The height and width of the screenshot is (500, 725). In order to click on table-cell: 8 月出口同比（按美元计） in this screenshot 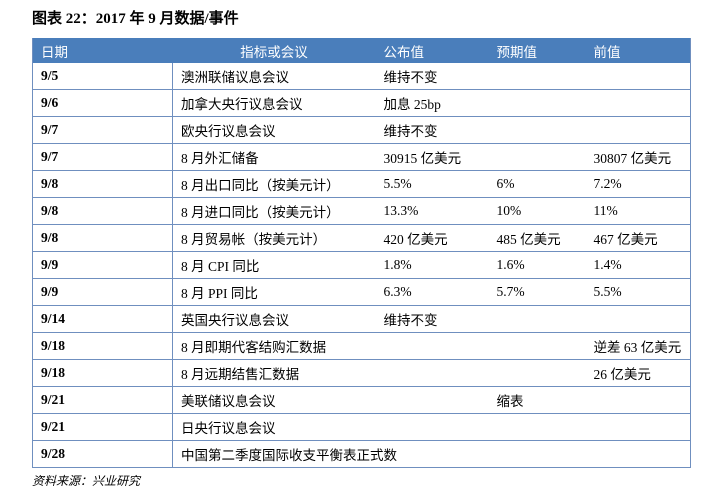, I will do `click(274, 184)`.